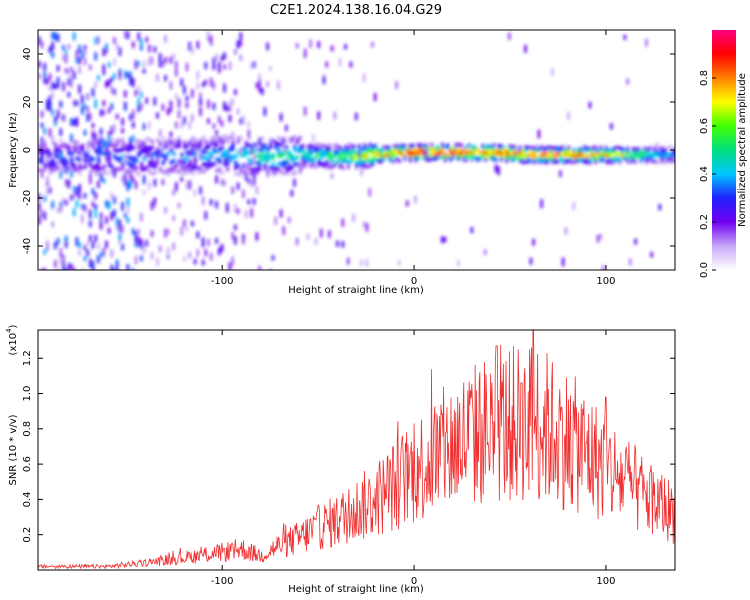 This screenshot has height=600, width=750. Describe the element at coordinates (704, 174) in the screenshot. I see `colorbar-tick-label: 0.4` at that location.